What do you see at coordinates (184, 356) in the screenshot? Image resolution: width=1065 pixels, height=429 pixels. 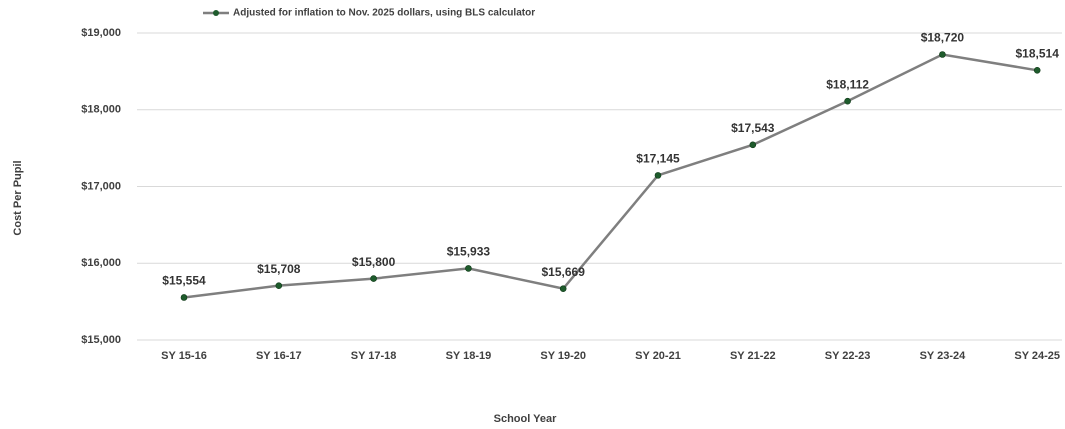 I see `x-tick-label: SY 15-16` at bounding box center [184, 356].